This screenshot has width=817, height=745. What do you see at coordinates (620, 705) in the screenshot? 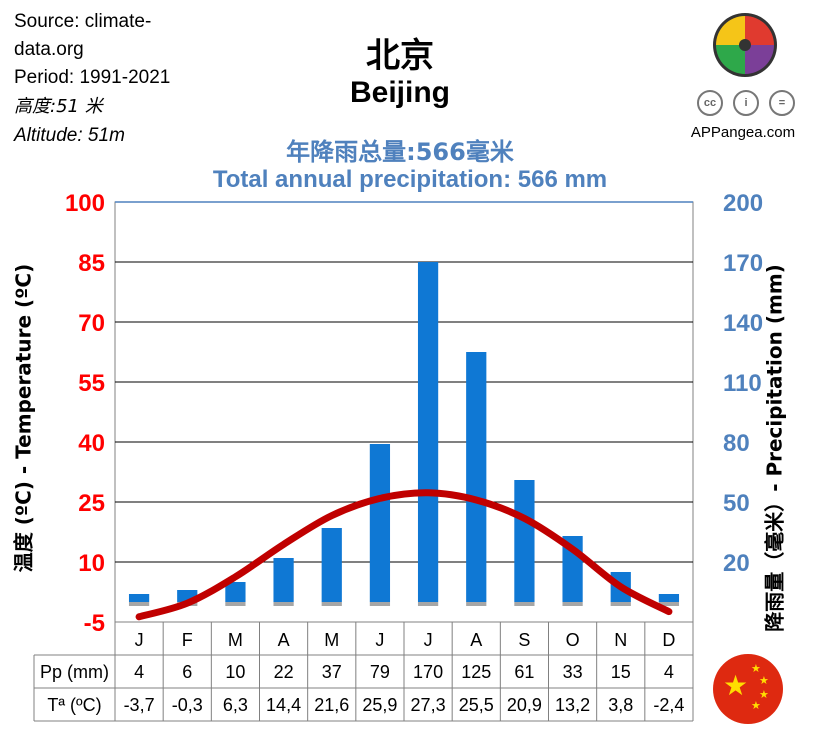
I see `temp-value: 3,8` at bounding box center [620, 705].